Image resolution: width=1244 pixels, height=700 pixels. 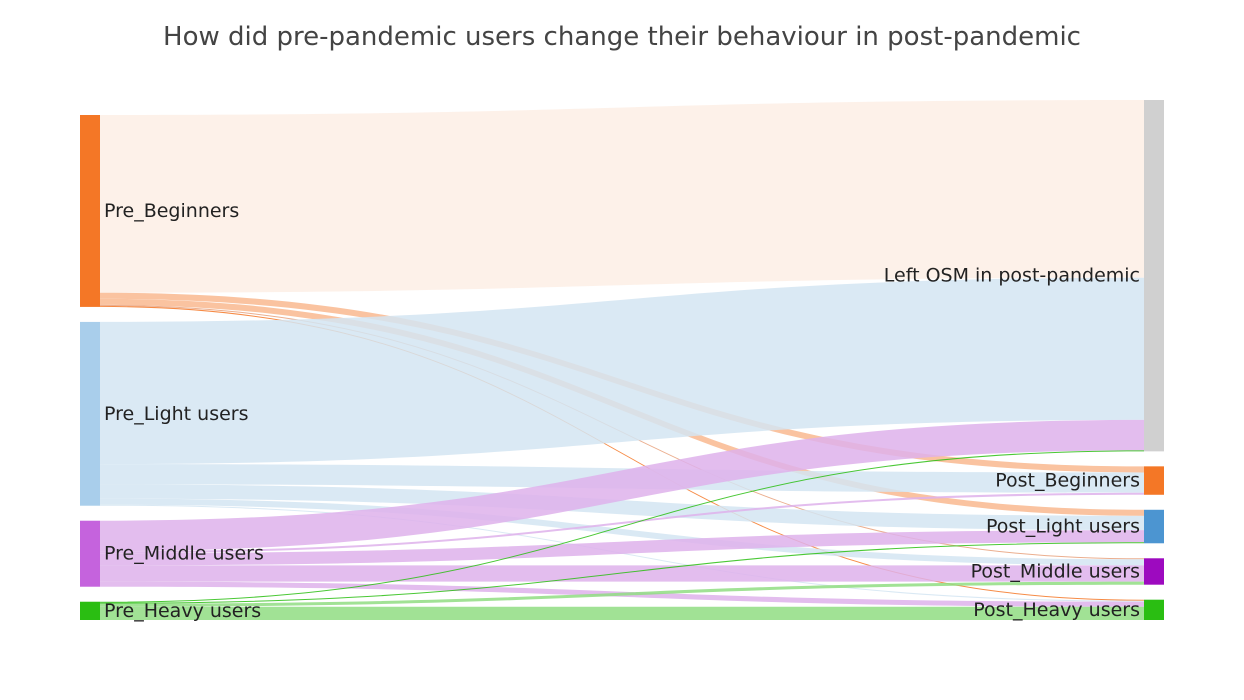 What do you see at coordinates (1056, 610) in the screenshot?
I see `node-label-post-heavy-users: Post_Heavy users` at bounding box center [1056, 610].